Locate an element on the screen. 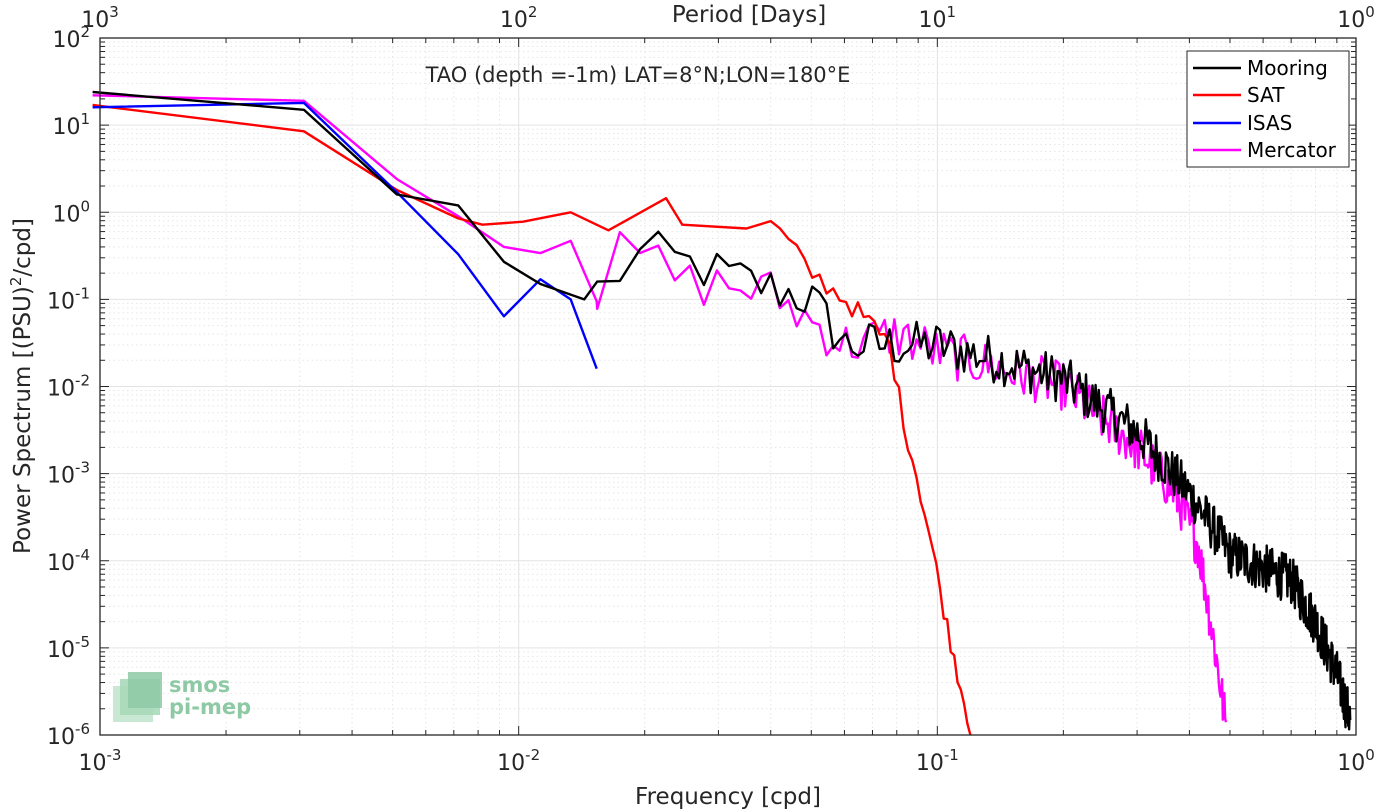 This screenshot has height=809, width=1383. legend-label-mooring: Mooring is located at coordinates (1287, 68).